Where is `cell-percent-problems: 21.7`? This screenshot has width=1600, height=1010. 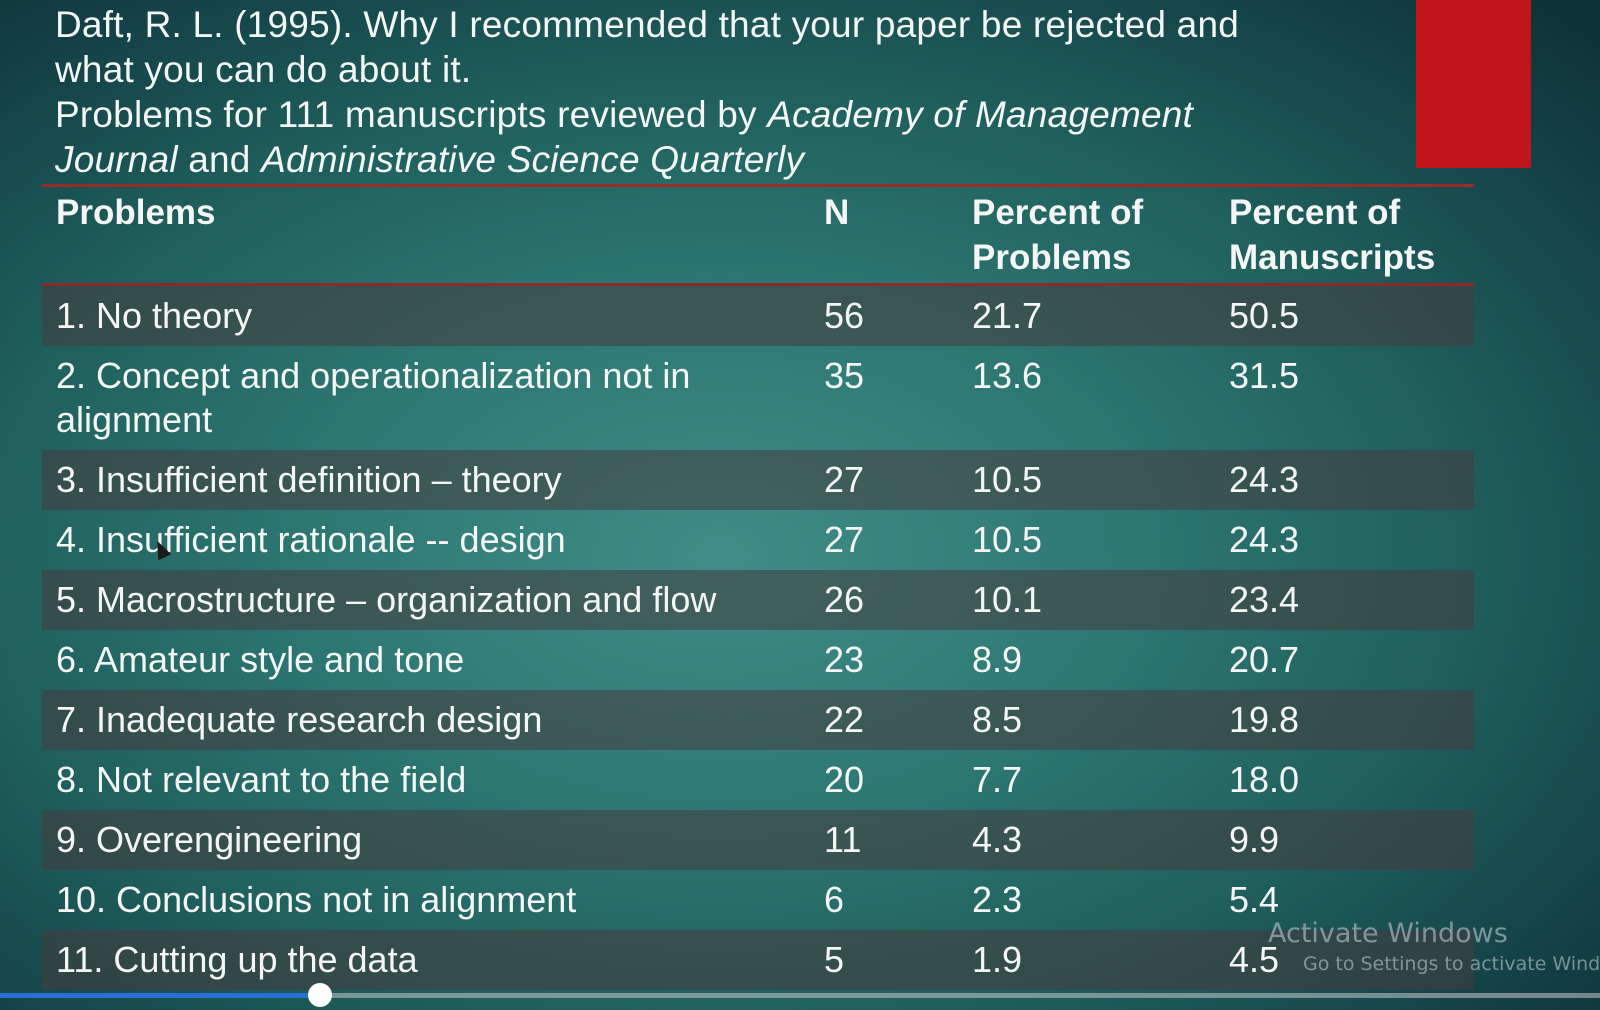
cell-percent-problems: 21.7 is located at coordinates (1086, 315).